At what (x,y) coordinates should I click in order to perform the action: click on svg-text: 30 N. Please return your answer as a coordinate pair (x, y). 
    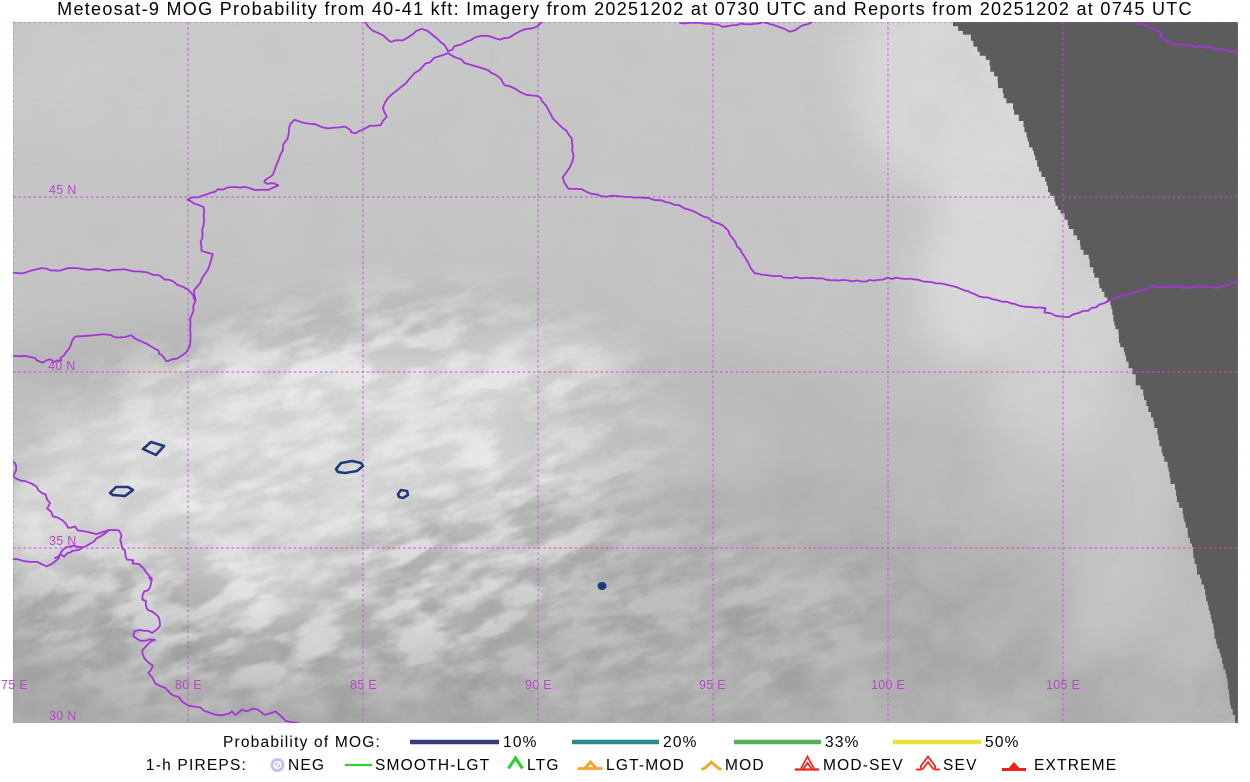
    Looking at the image, I should click on (63, 716).